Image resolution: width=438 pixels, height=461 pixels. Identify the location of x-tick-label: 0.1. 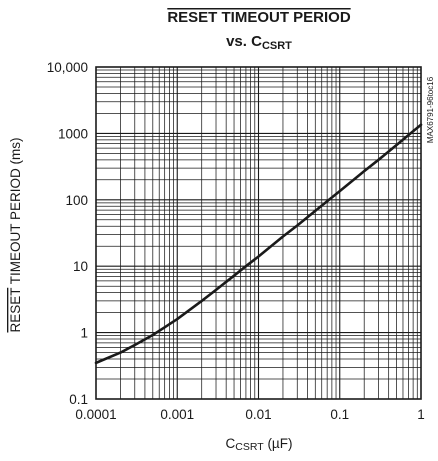
(339, 414).